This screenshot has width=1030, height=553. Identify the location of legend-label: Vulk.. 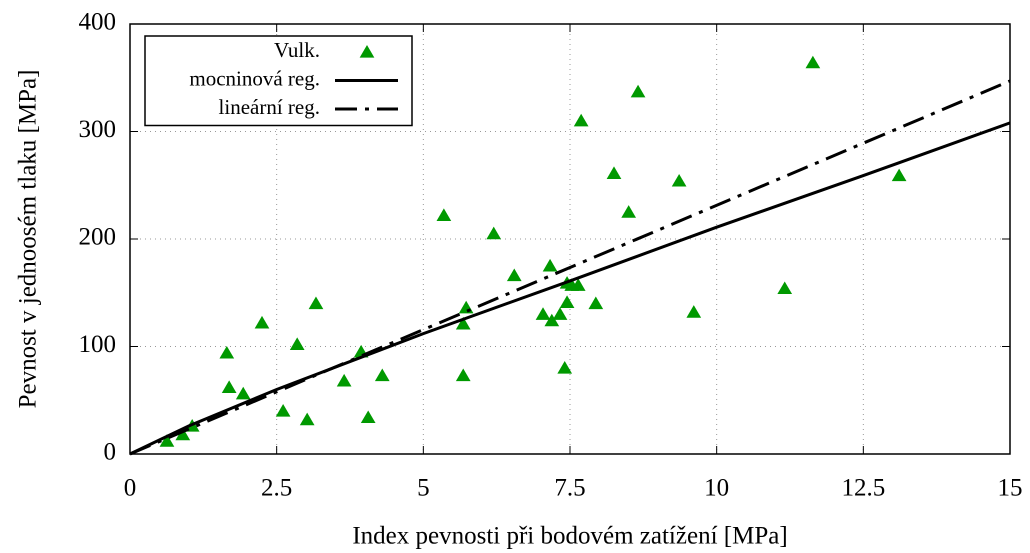
(297, 50).